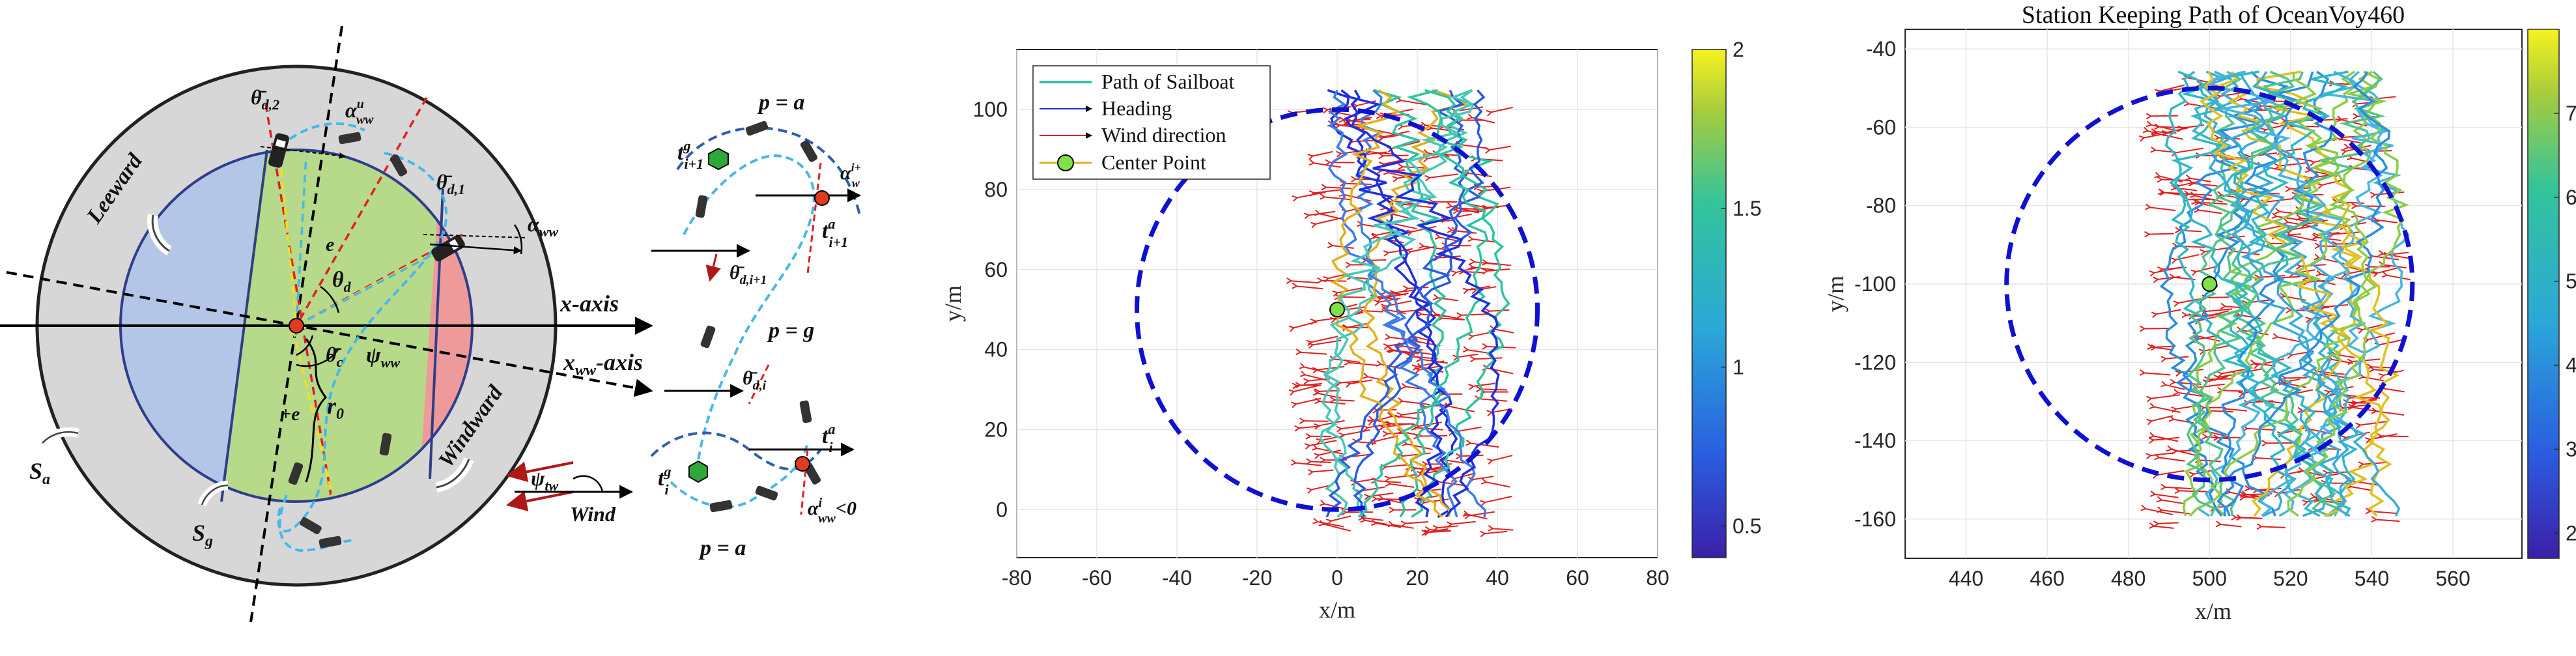 The width and height of the screenshot is (2576, 656). I want to click on x-tick-label: 60, so click(1577, 578).